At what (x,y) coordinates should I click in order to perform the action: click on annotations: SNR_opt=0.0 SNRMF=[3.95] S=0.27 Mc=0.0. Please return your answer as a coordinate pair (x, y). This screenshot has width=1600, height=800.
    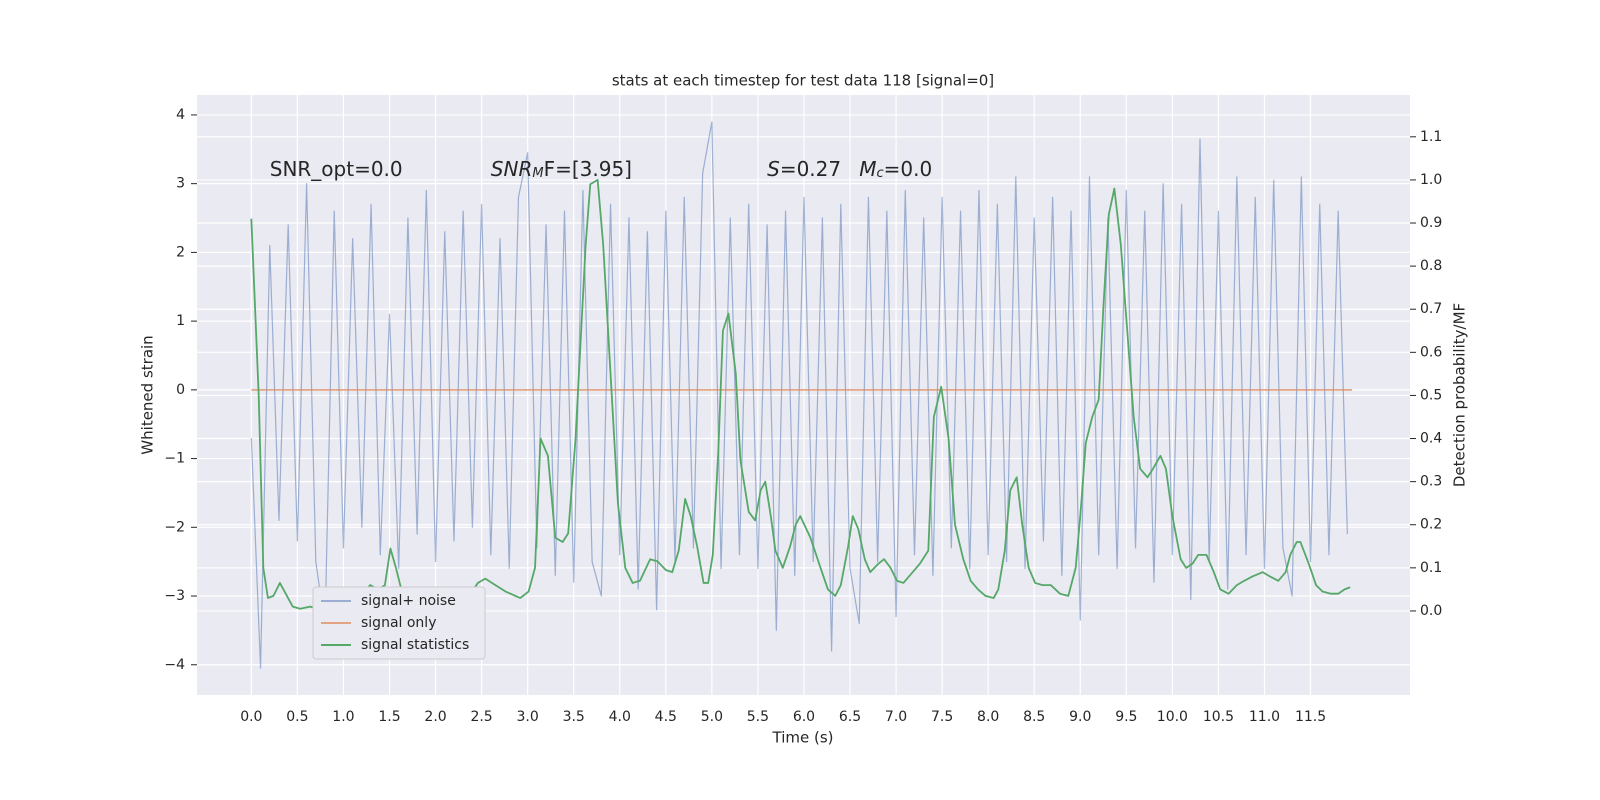
    Looking at the image, I should click on (601, 168).